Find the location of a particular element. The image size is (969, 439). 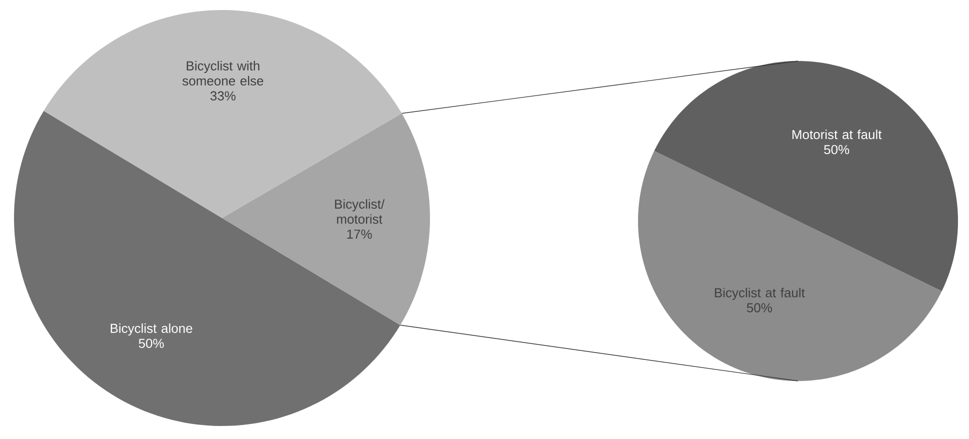

slice-label: Motorist at fault is located at coordinates (837, 135).